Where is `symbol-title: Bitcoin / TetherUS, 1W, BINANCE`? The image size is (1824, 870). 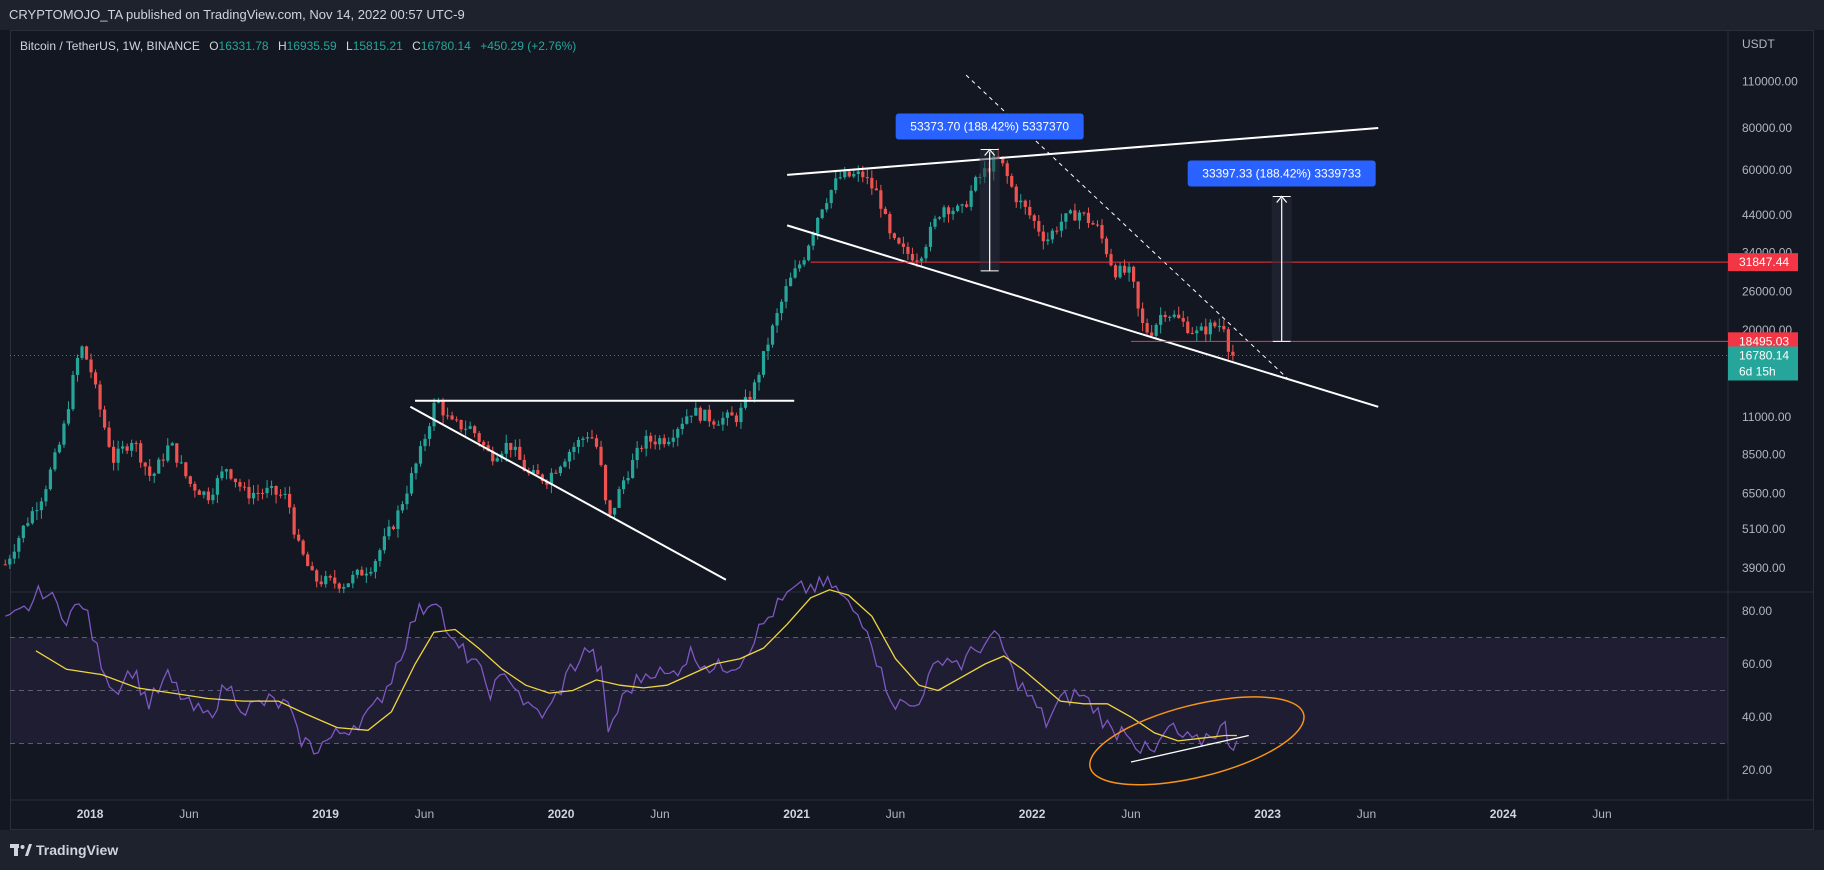
symbol-title: Bitcoin / TetherUS, 1W, BINANCE is located at coordinates (110, 46).